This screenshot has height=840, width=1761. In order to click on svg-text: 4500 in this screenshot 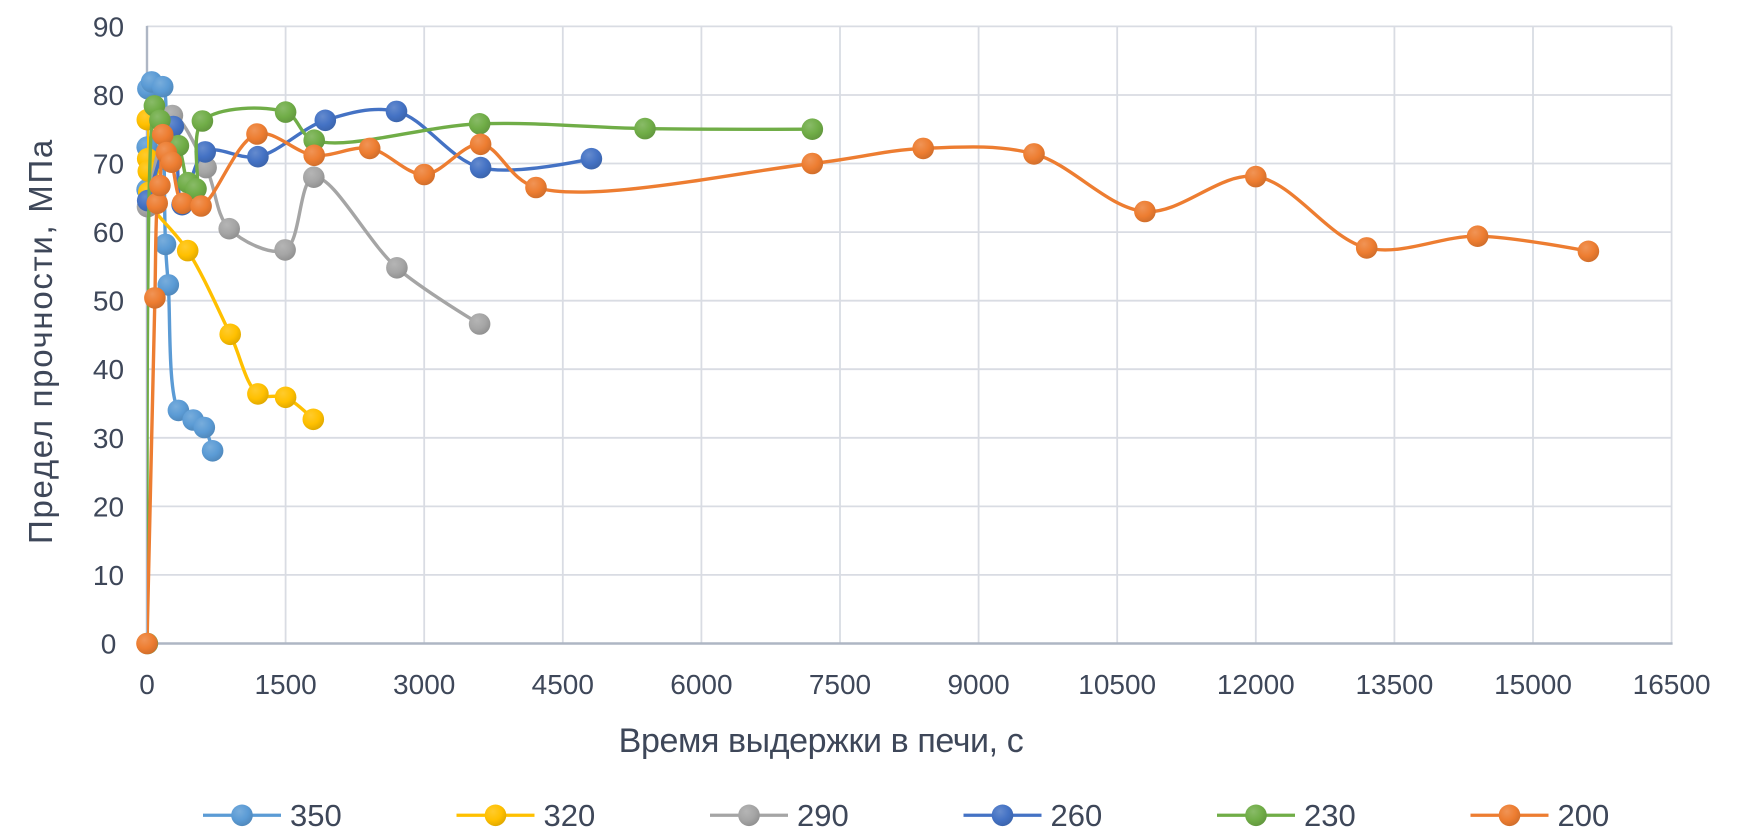, I will do `click(563, 684)`.